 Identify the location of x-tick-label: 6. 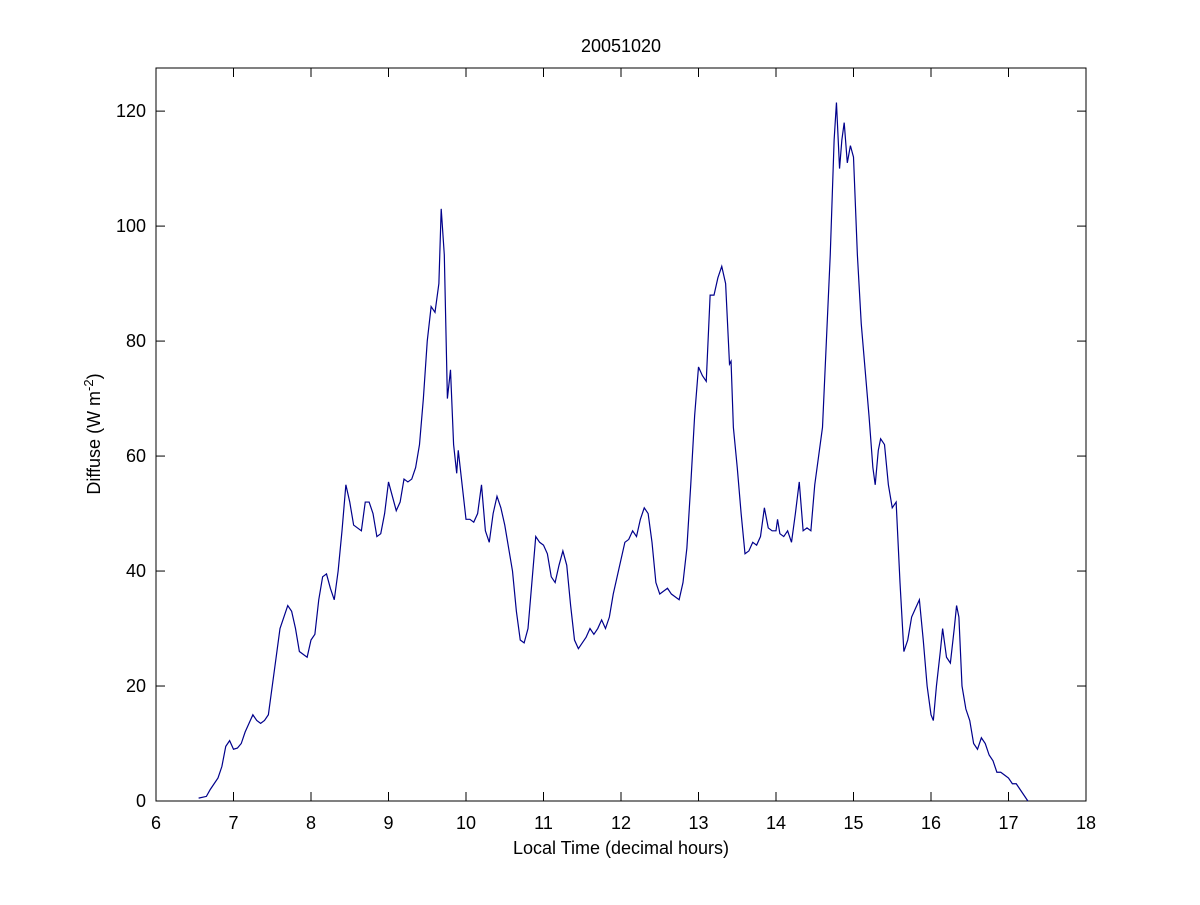
(156, 823).